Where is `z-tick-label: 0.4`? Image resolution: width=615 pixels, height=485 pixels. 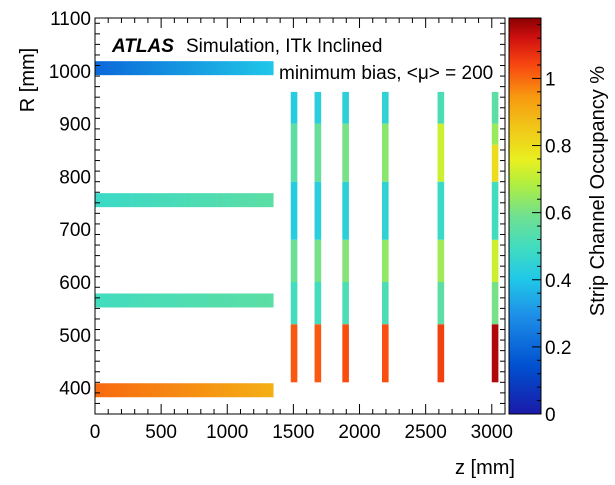
z-tick-label: 0.4 is located at coordinates (558, 281).